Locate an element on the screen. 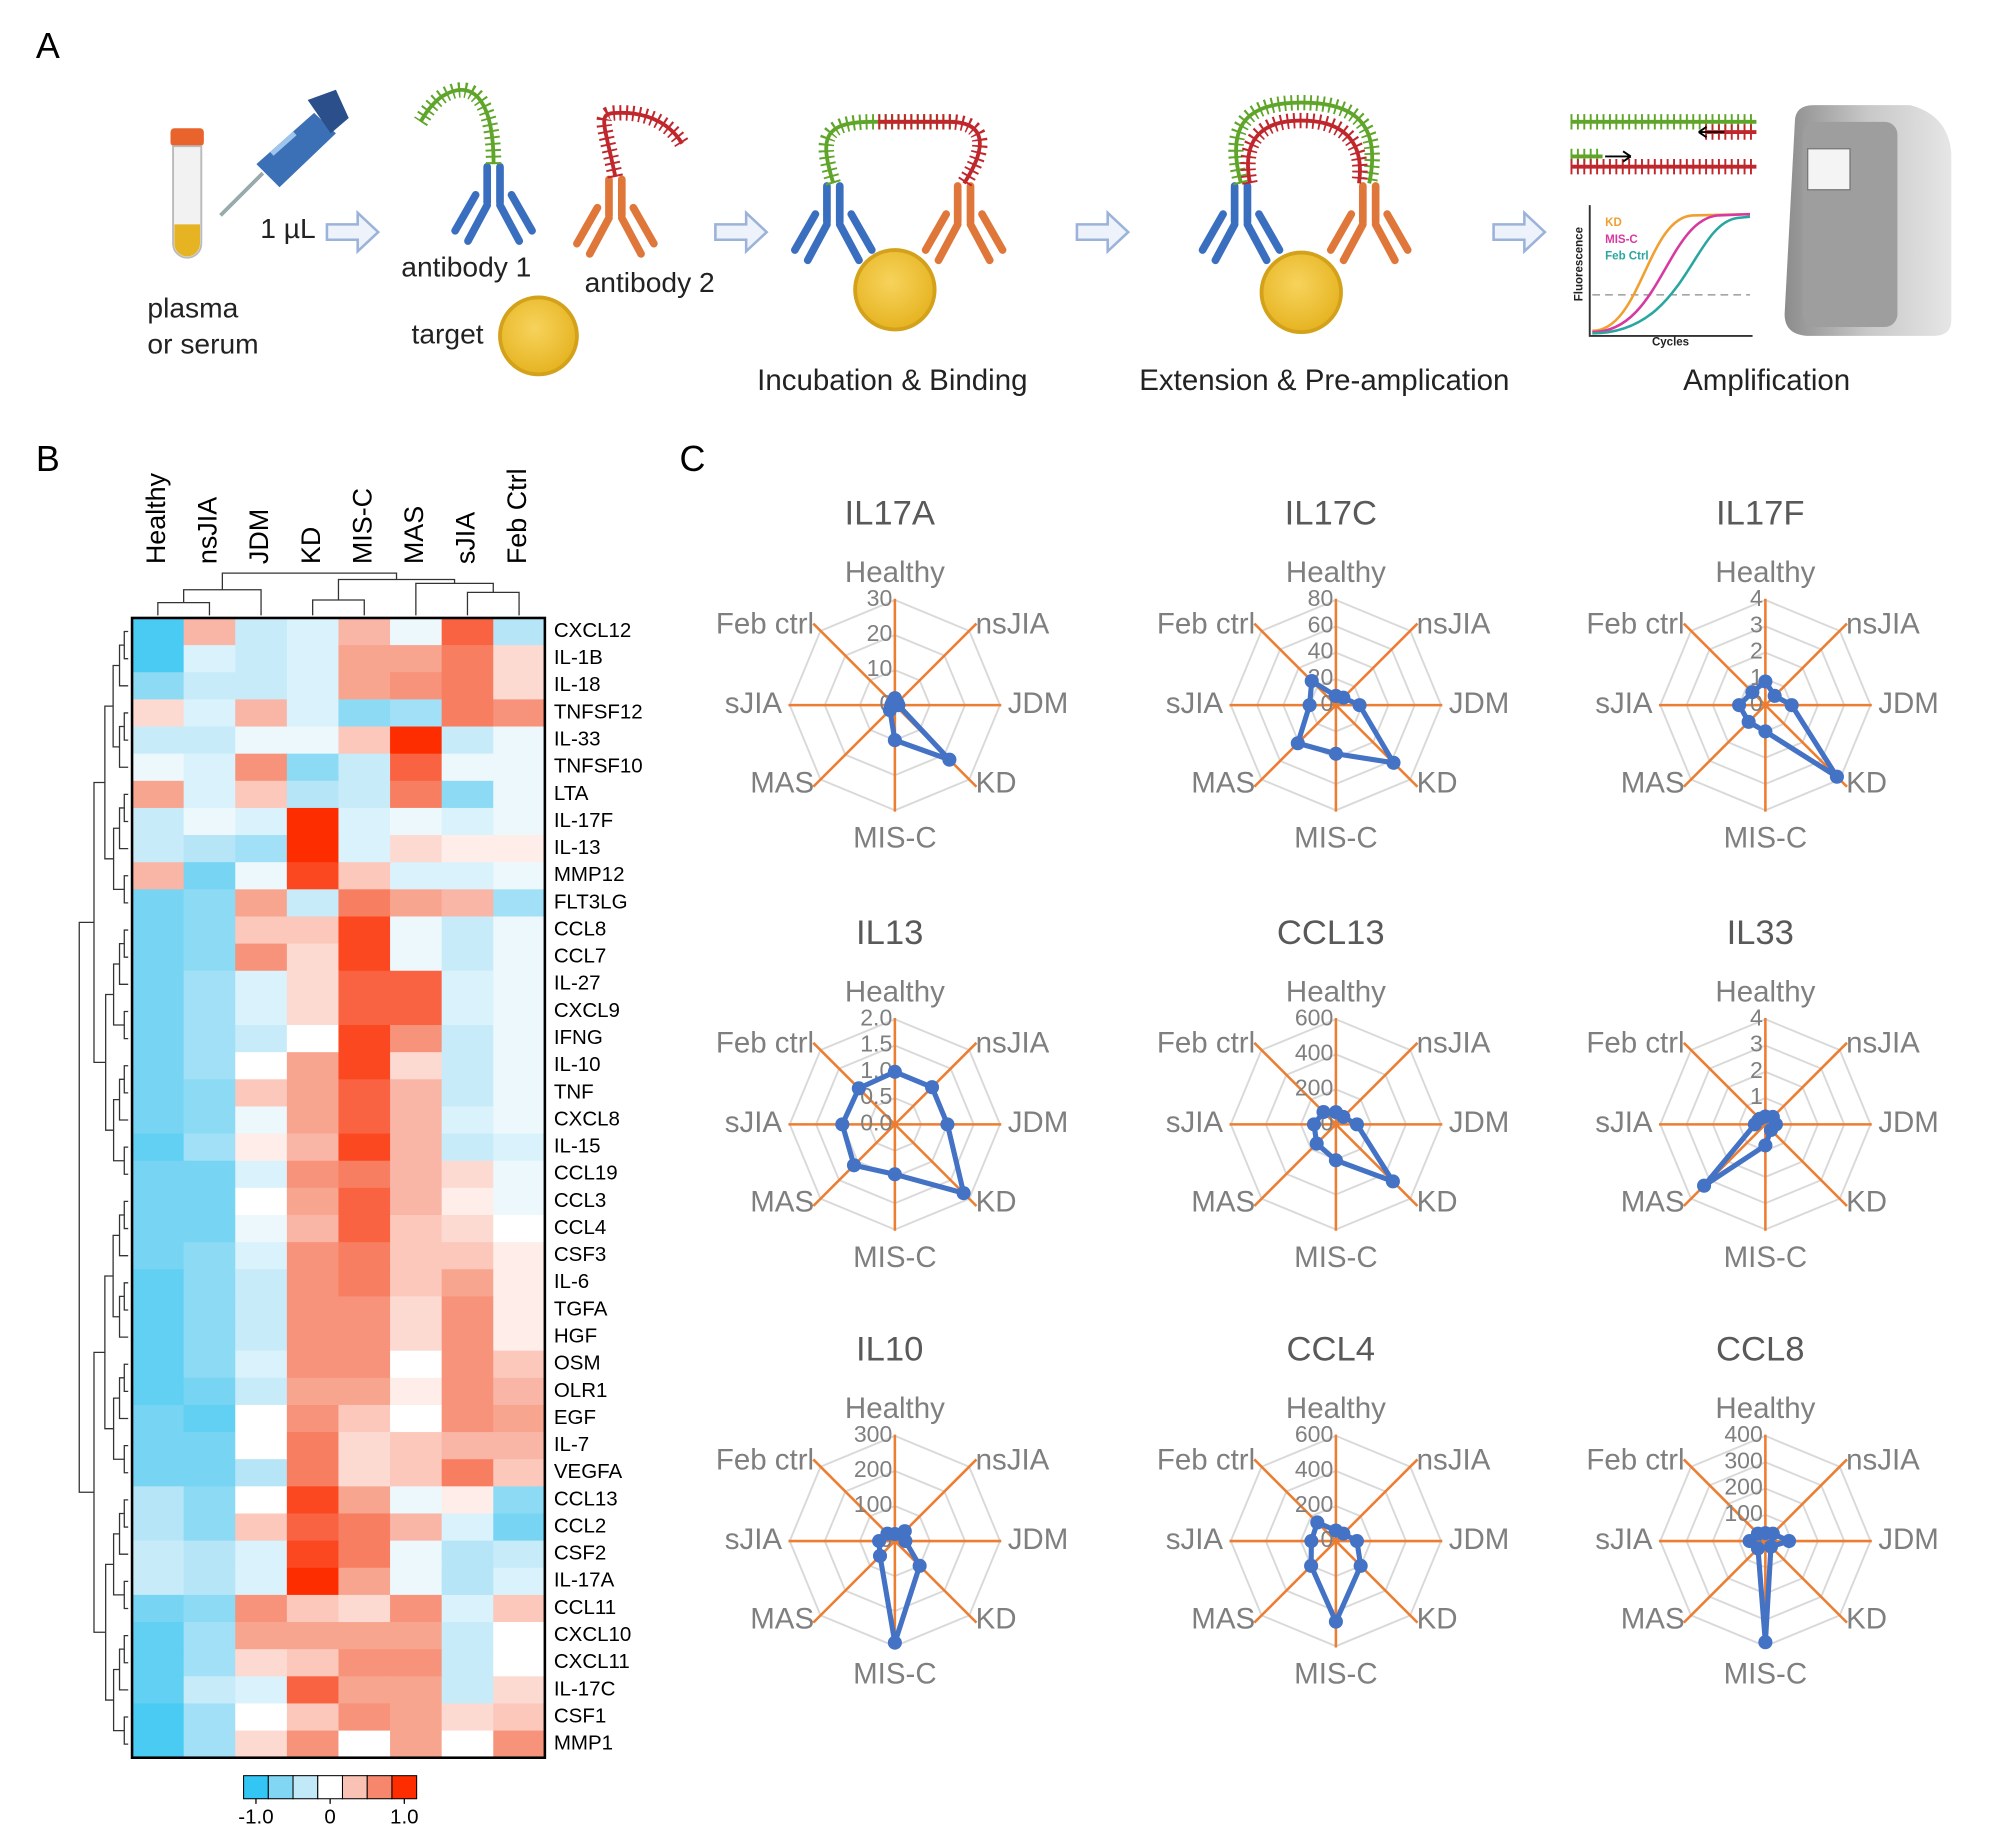 This screenshot has width=2000, height=1848. legend-label: Feb Ctrl is located at coordinates (1627, 256).